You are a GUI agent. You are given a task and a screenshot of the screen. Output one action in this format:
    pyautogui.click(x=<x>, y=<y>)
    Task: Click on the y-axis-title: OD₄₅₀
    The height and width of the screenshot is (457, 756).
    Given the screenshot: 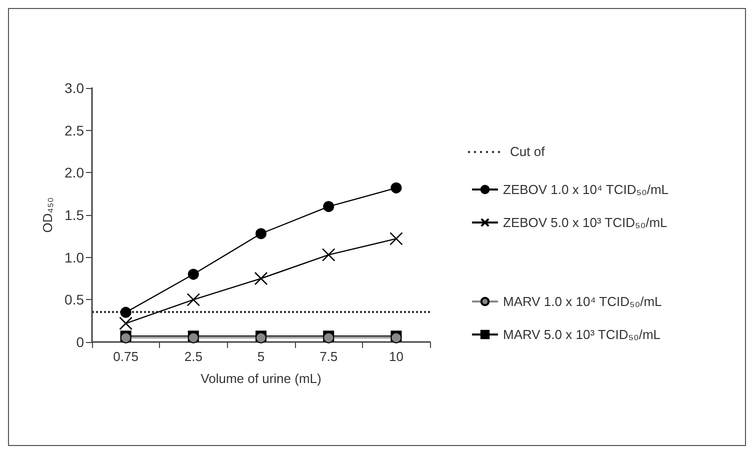 What is the action you would take?
    pyautogui.click(x=47, y=215)
    